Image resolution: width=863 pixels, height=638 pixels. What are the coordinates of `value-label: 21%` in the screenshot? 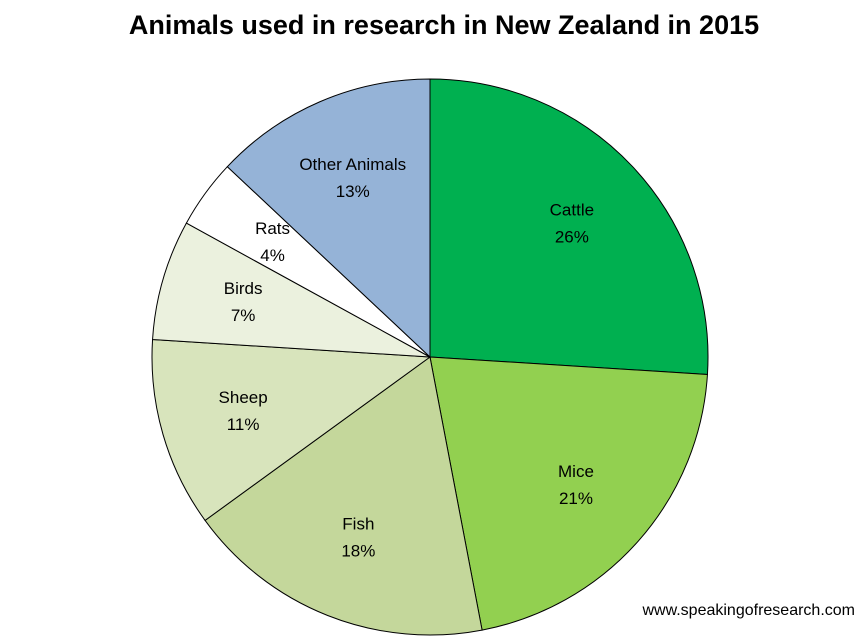 It's located at (576, 498).